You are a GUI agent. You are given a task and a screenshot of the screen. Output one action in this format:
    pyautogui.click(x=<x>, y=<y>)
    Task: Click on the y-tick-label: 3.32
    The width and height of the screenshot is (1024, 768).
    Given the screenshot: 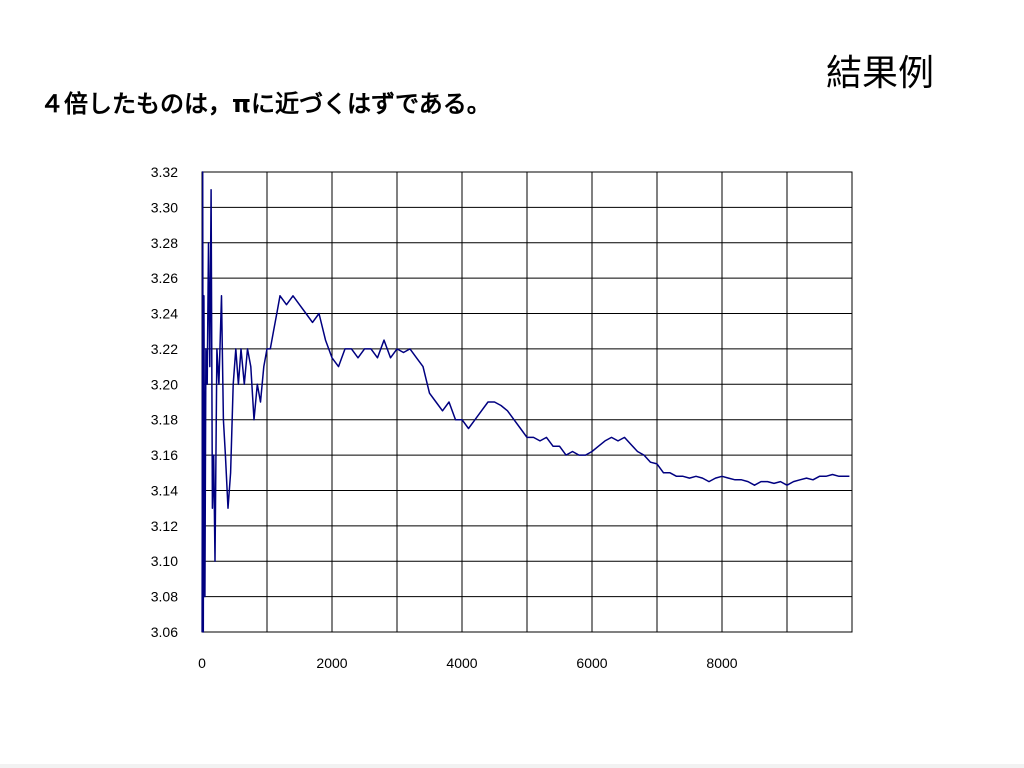 What is the action you would take?
    pyautogui.click(x=164, y=172)
    